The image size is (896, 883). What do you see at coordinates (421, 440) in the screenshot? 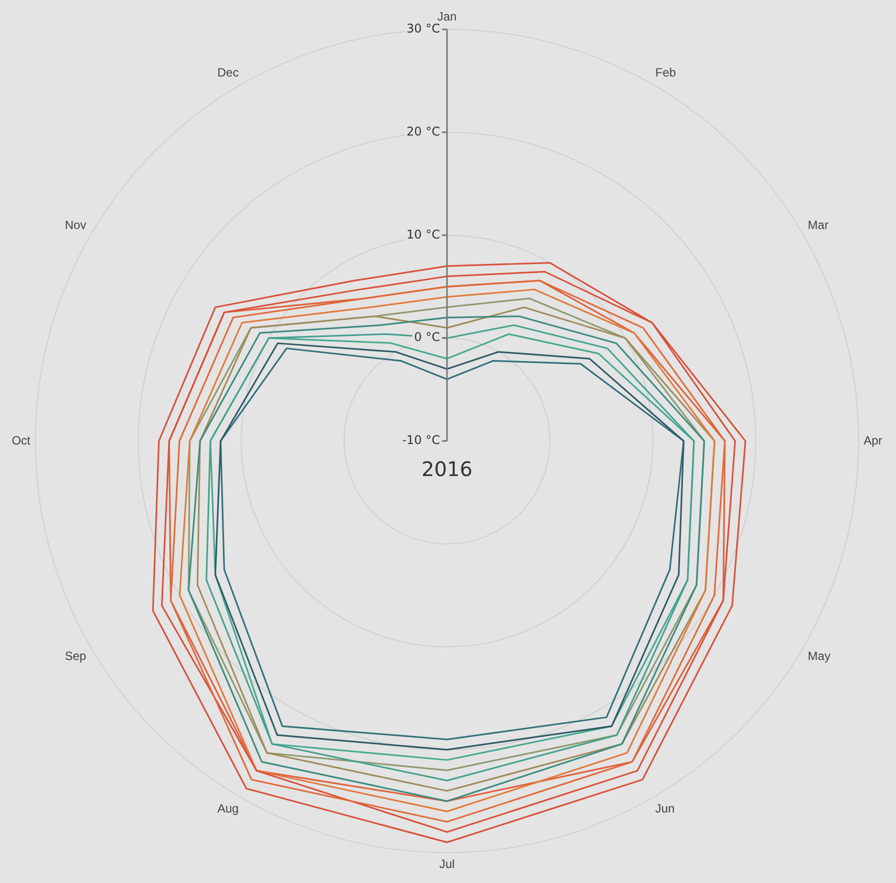
I see `y-tick-label: -10 °C` at bounding box center [421, 440].